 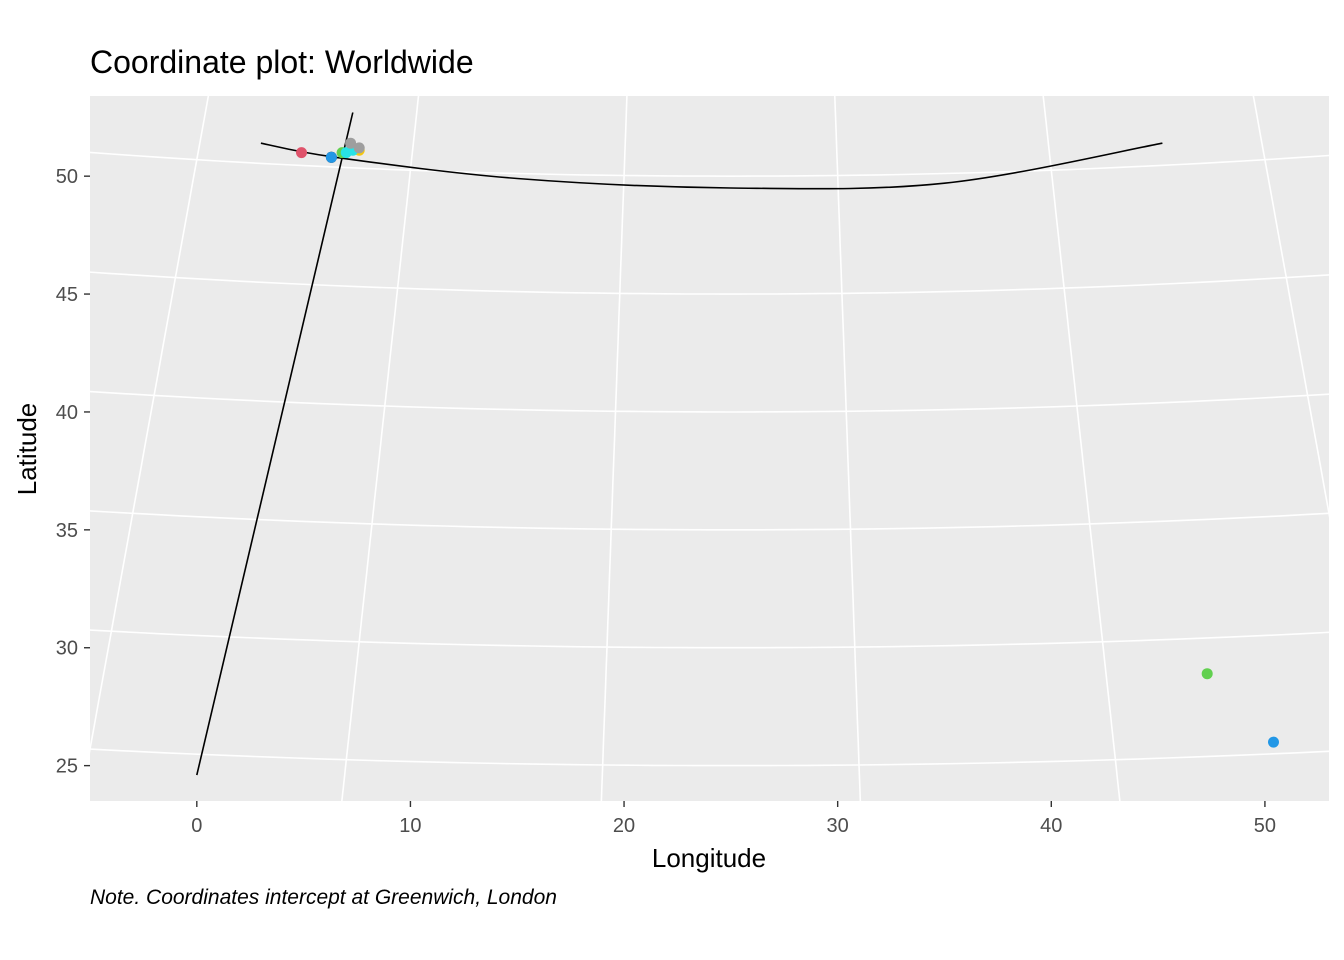 What do you see at coordinates (838, 826) in the screenshot?
I see `x-tick-label-30: 30` at bounding box center [838, 826].